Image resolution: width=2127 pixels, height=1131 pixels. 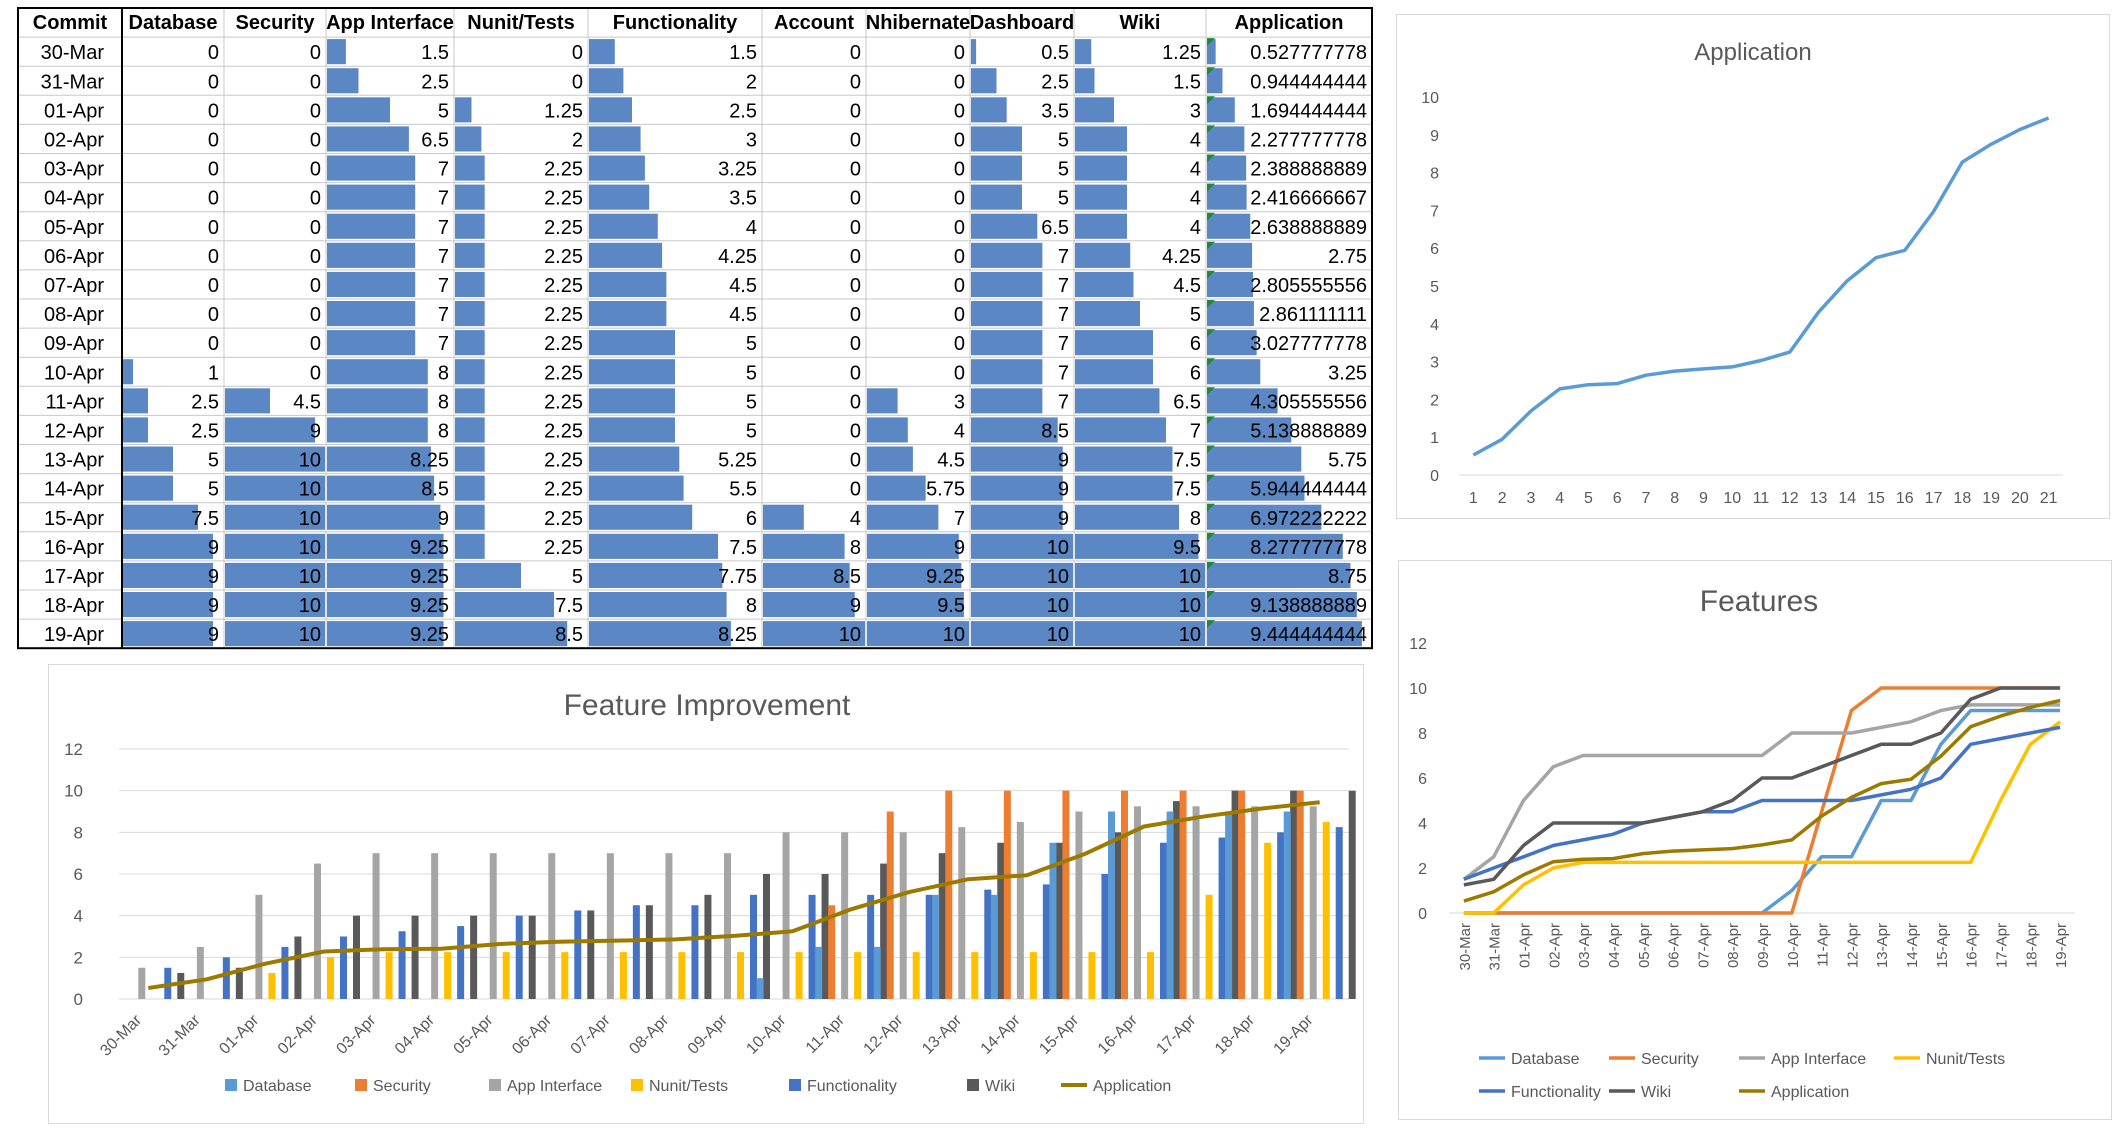 I want to click on table-value-cell: 6.5, so click(x=1187, y=402).